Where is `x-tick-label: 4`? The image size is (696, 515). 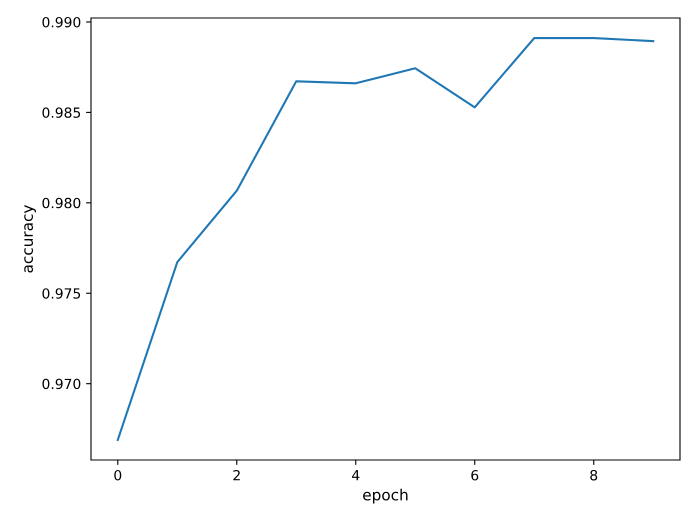 x-tick-label: 4 is located at coordinates (356, 475).